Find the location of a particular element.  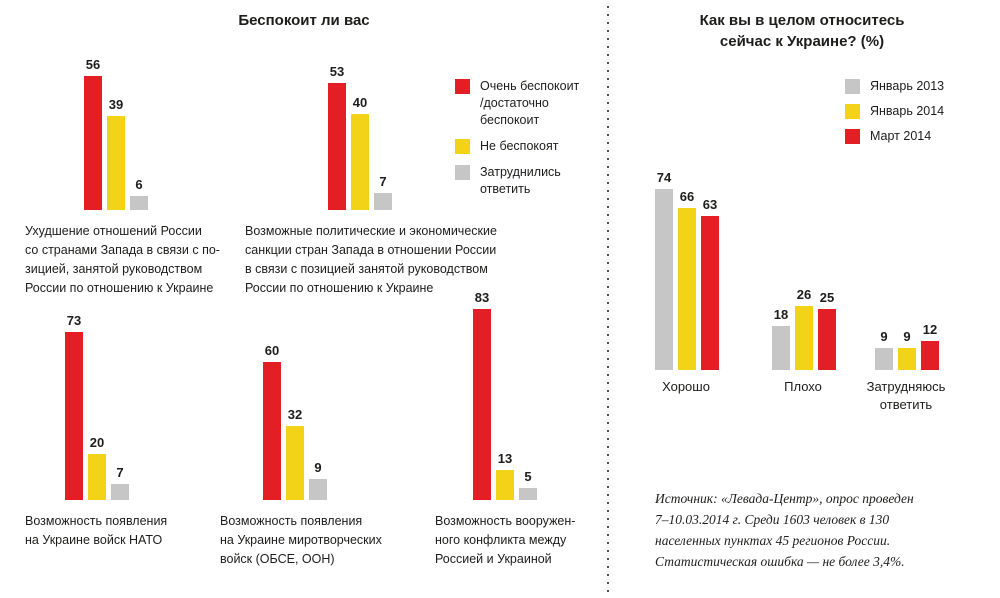

legend-item-jan2013: Январь 2013 is located at coordinates (894, 86).